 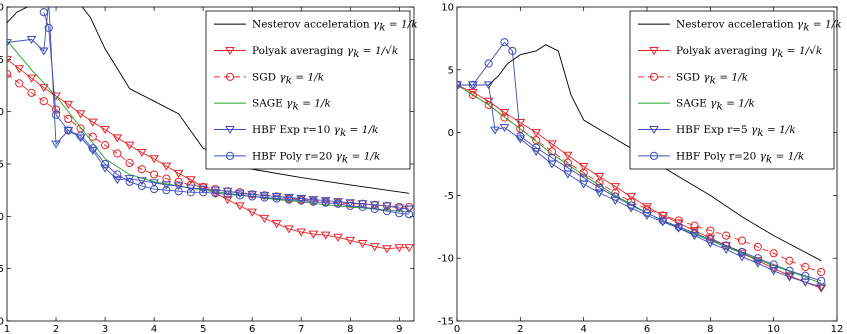 What do you see at coordinates (451, 133) in the screenshot?
I see `y-tick-label: 0` at bounding box center [451, 133].